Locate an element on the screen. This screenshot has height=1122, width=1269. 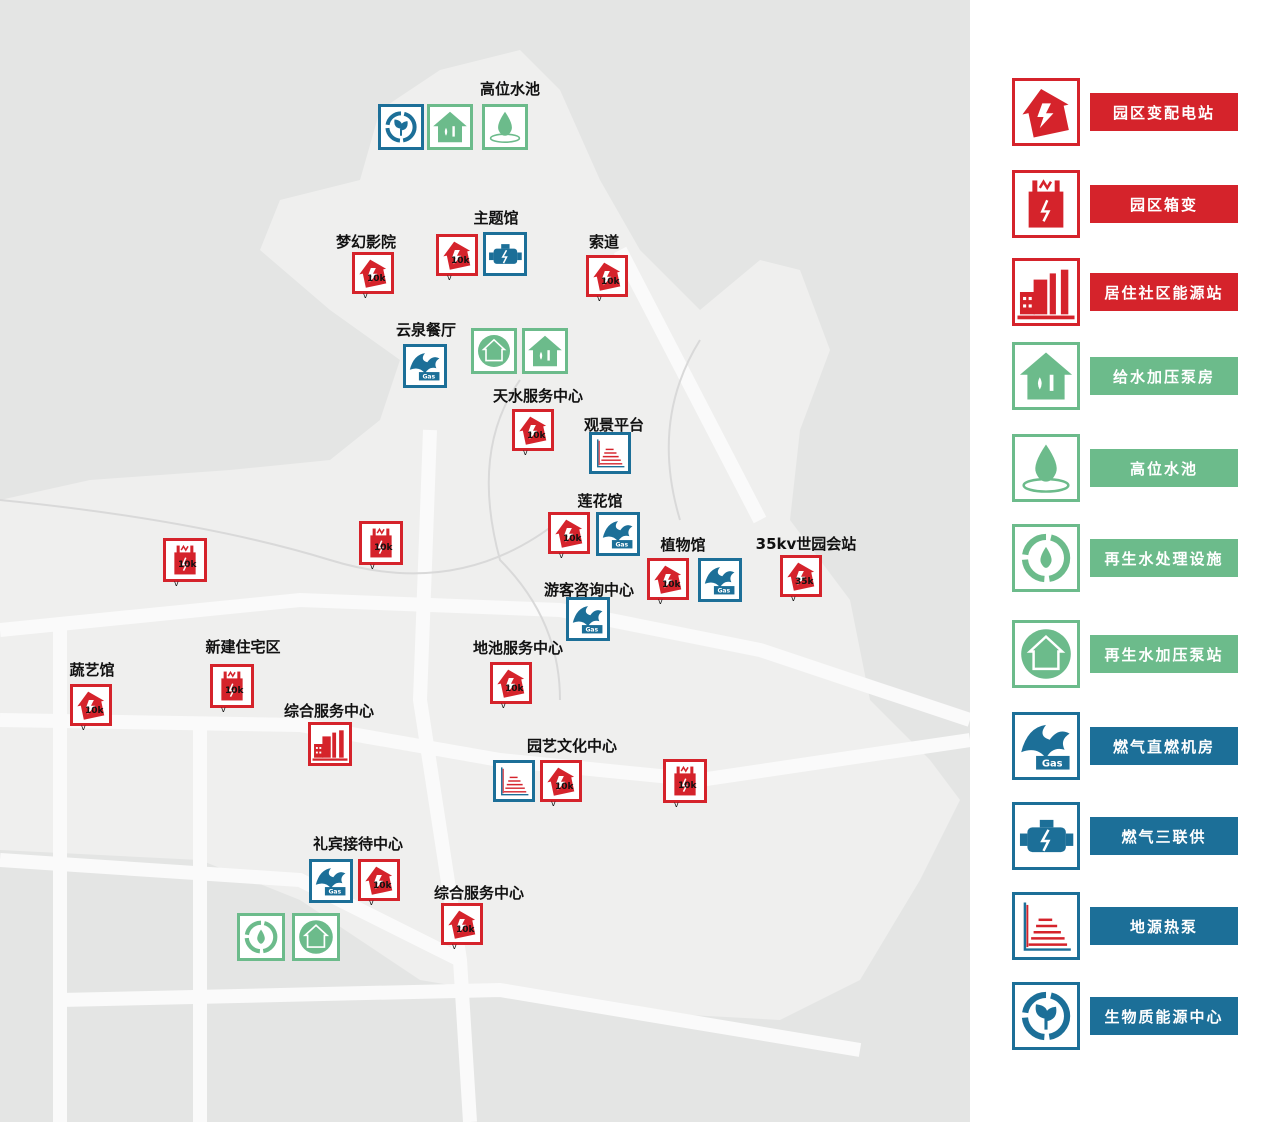
site-label: 梦幻影院 is located at coordinates (366, 242).